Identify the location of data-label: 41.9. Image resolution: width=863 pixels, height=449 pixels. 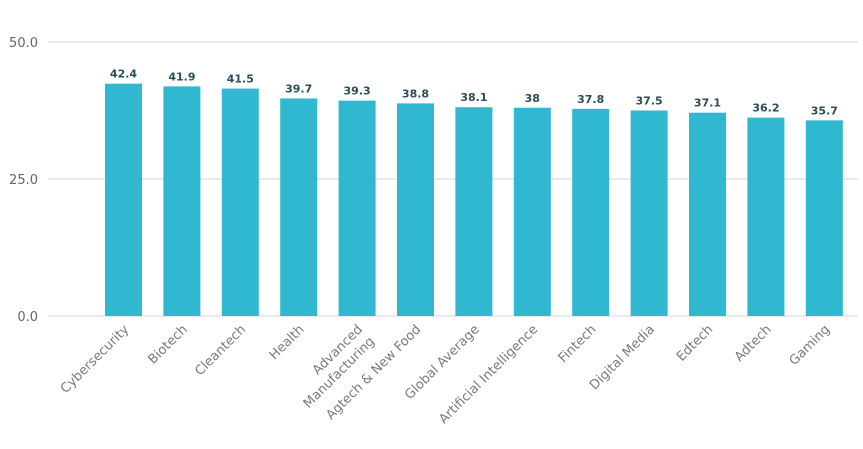
(181, 76).